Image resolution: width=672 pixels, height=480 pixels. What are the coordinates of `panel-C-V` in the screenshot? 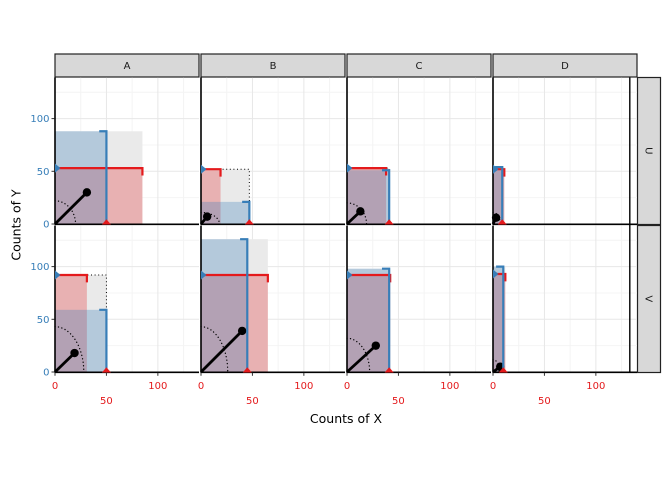 It's located at (418, 299).